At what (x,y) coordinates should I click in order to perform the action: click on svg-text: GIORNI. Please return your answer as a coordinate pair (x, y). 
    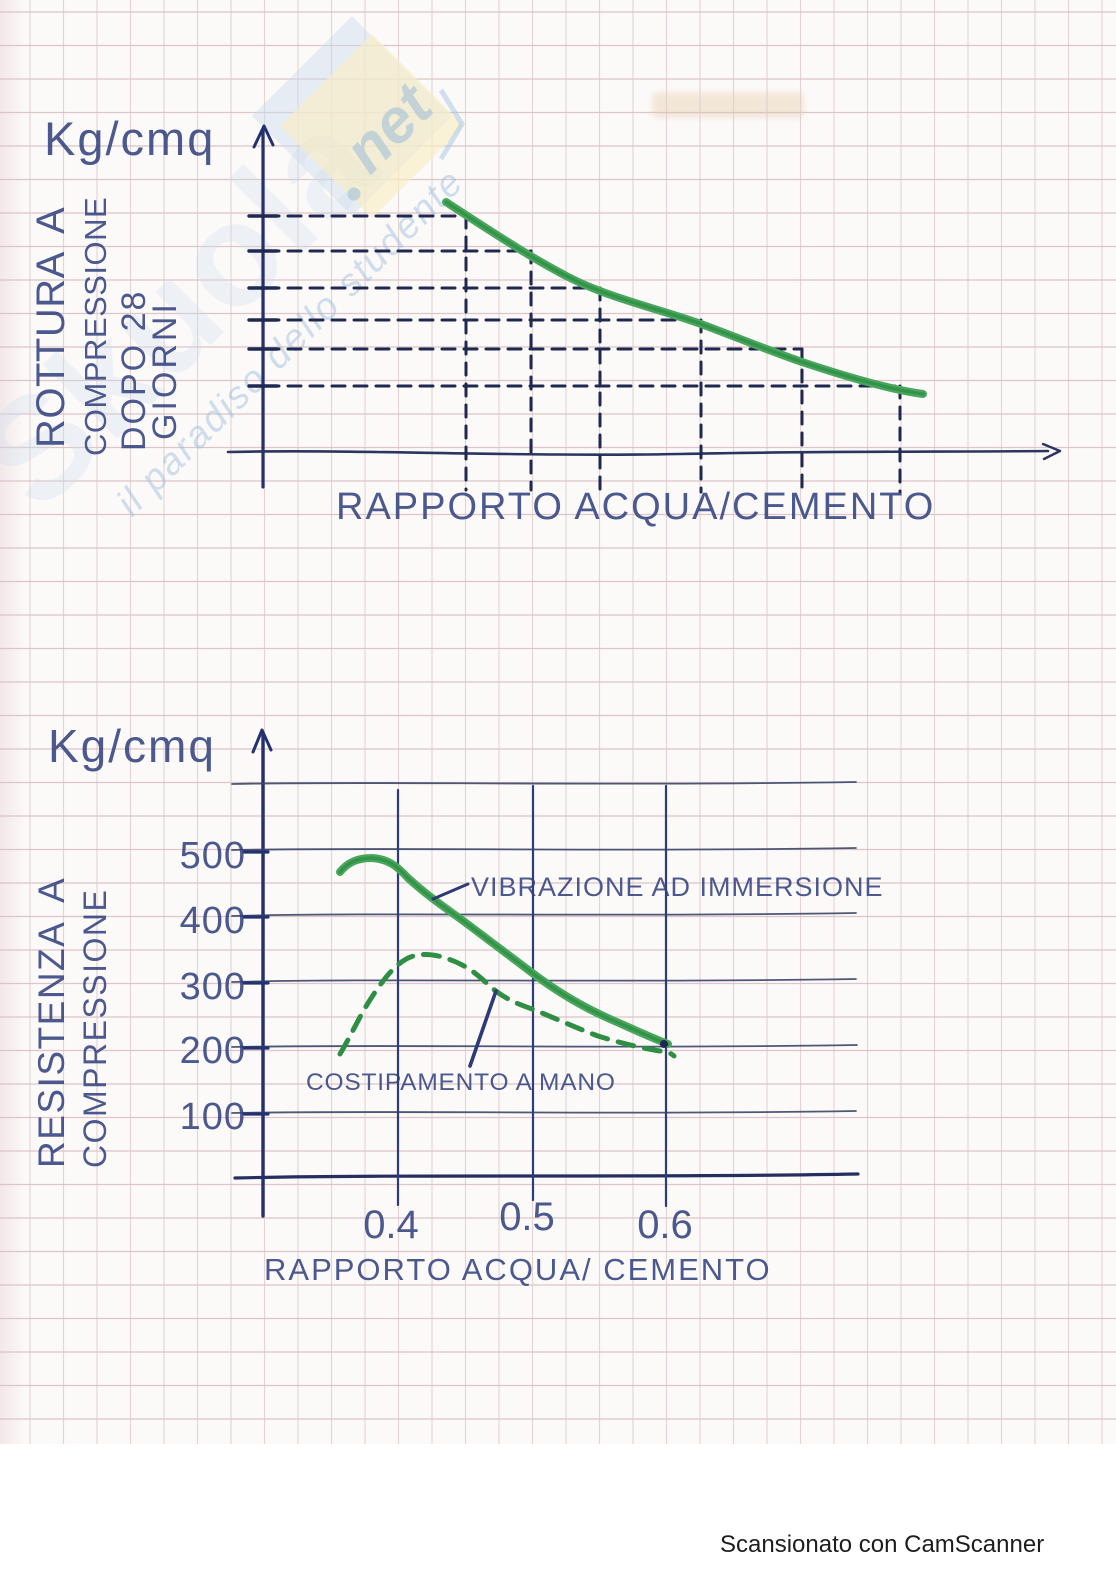
    Looking at the image, I should click on (165, 370).